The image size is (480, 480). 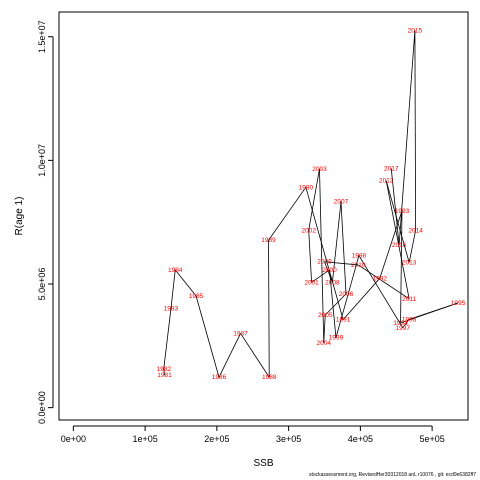 I want to click on point-label-1999: 1999, so click(x=336, y=338).